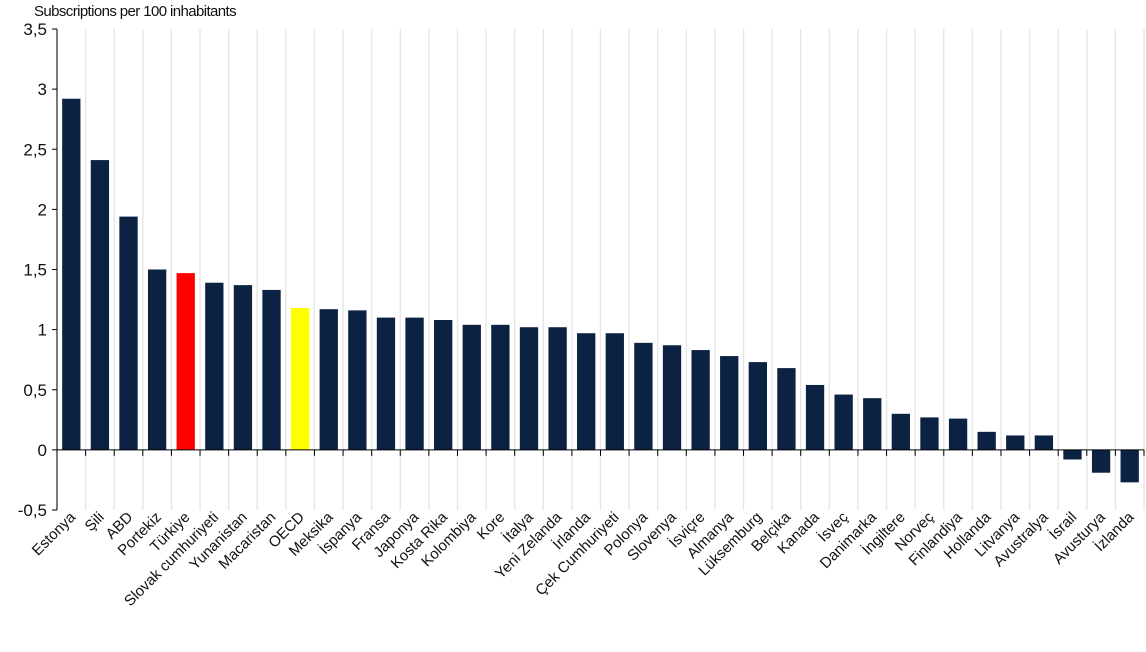 This screenshot has height=652, width=1146. Describe the element at coordinates (42, 209) in the screenshot. I see `y-tick-label: 2` at that location.